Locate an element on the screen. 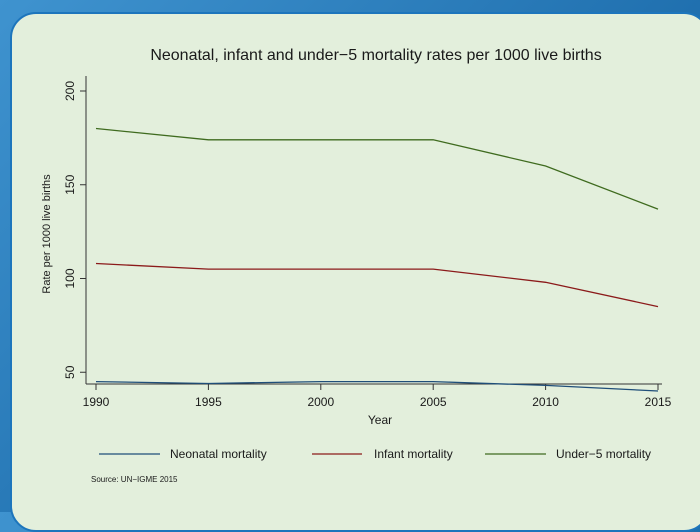  y-tick-label: 50 is located at coordinates (70, 372).